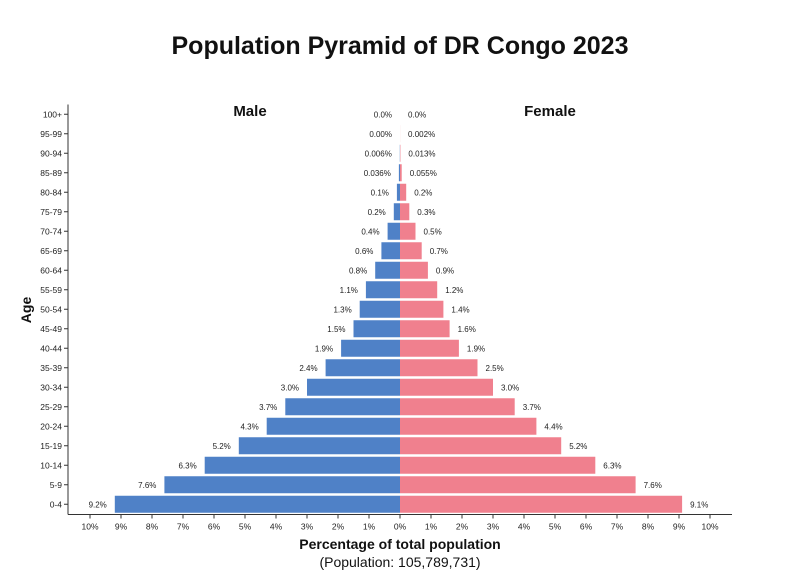 The height and width of the screenshot is (588, 800). I want to click on female-value-label: 3.0%, so click(510, 387).